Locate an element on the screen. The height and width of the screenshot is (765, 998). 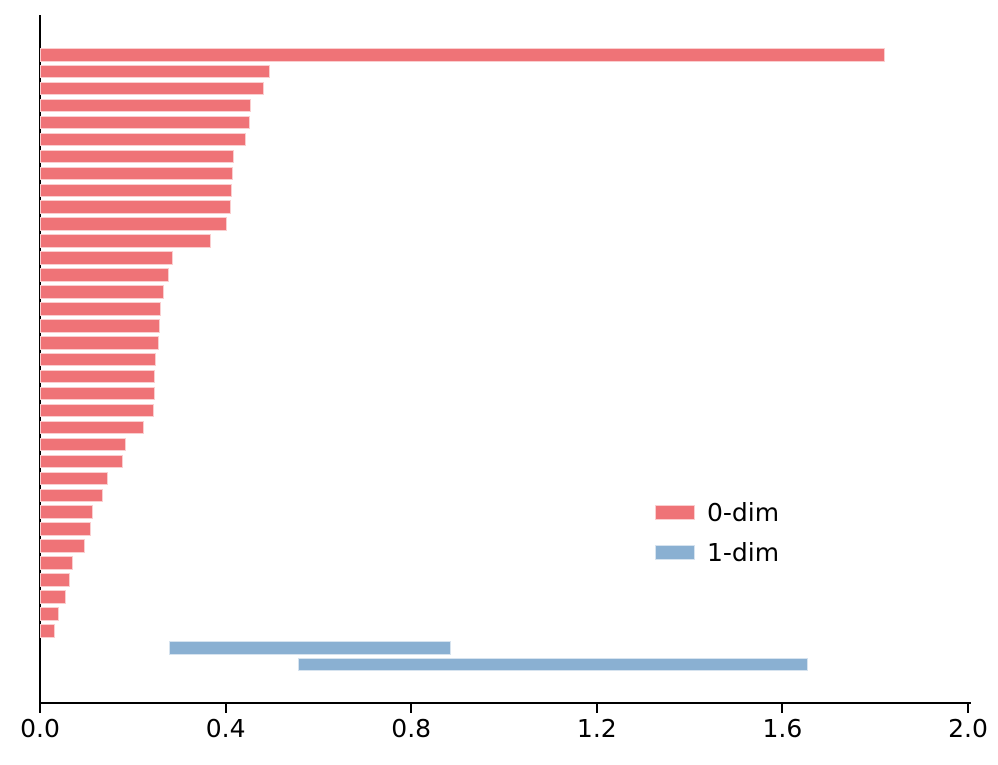
legend: 0-dim 1-dim is located at coordinates (717, 532).